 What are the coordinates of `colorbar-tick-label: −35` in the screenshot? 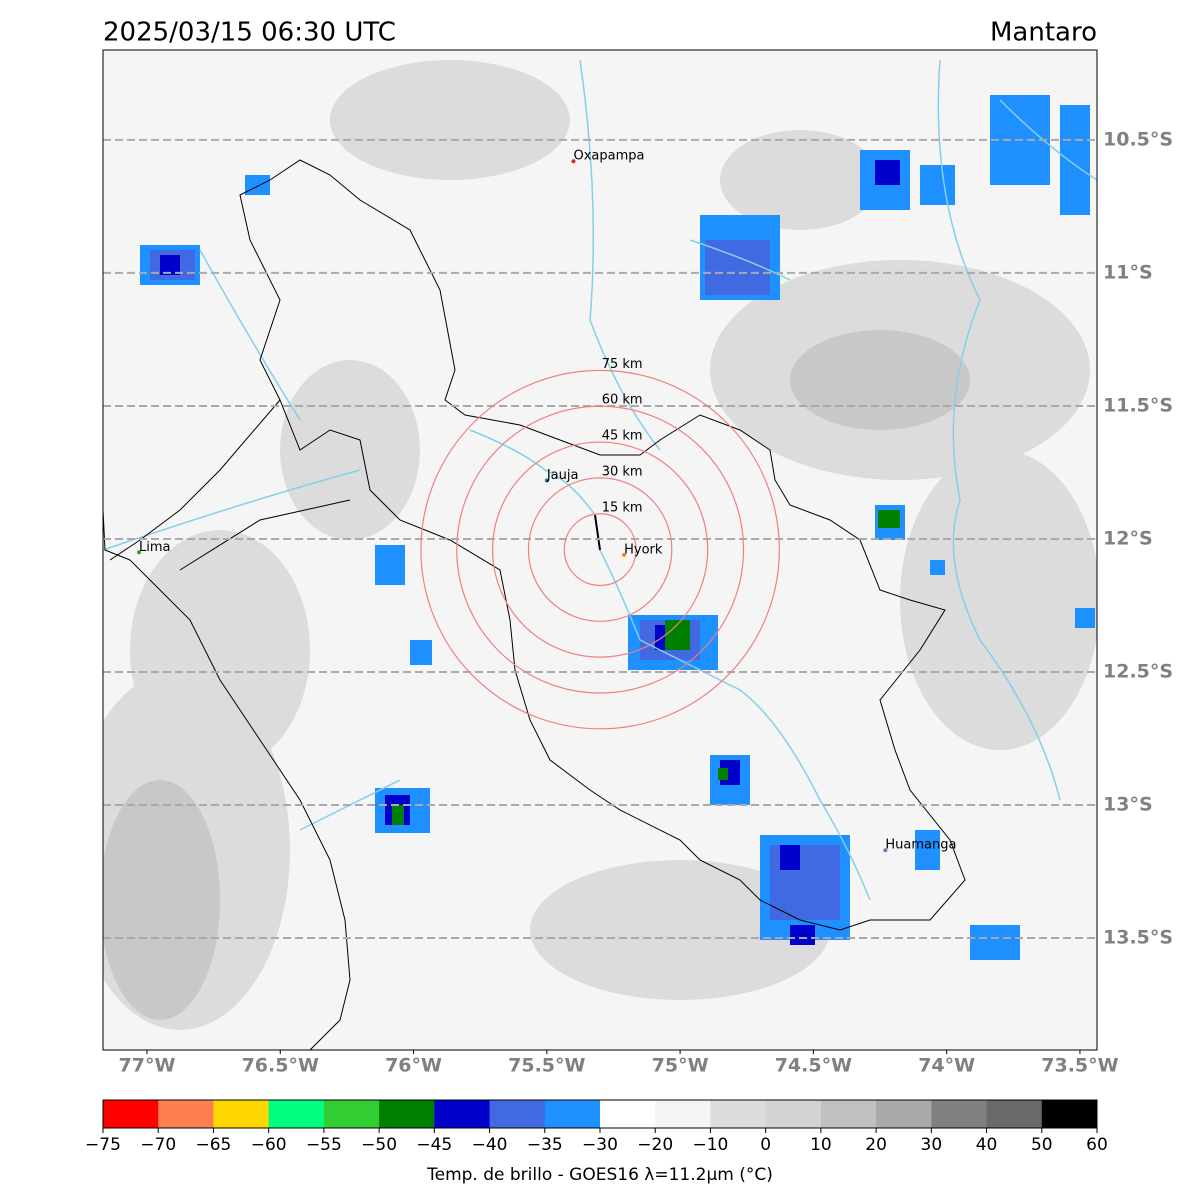 It's located at (545, 1145).